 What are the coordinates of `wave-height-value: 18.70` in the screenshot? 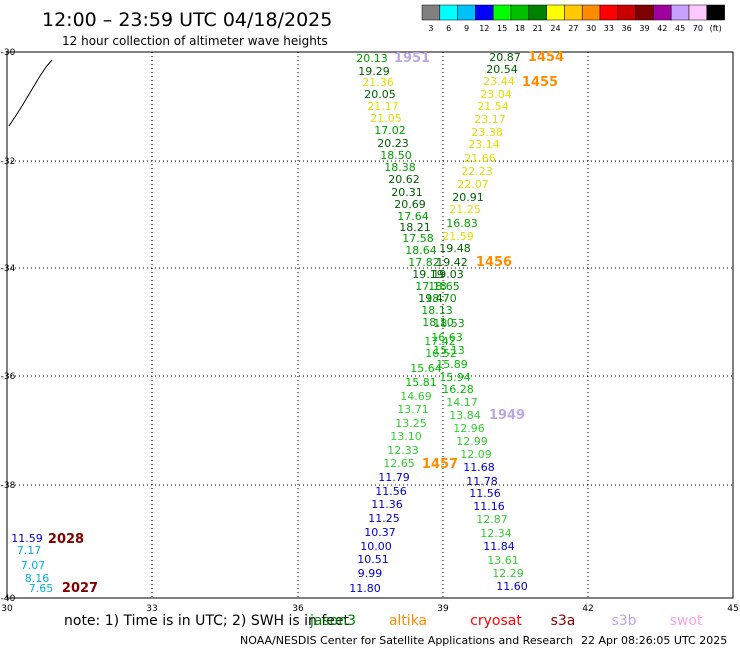 It's located at (441, 298).